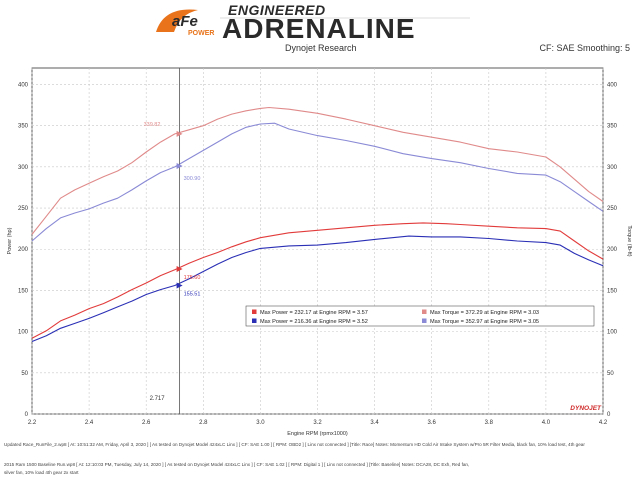 The image size is (640, 480). What do you see at coordinates (158, 399) in the screenshot?
I see `cursor-value-label: 2.717` at bounding box center [158, 399].